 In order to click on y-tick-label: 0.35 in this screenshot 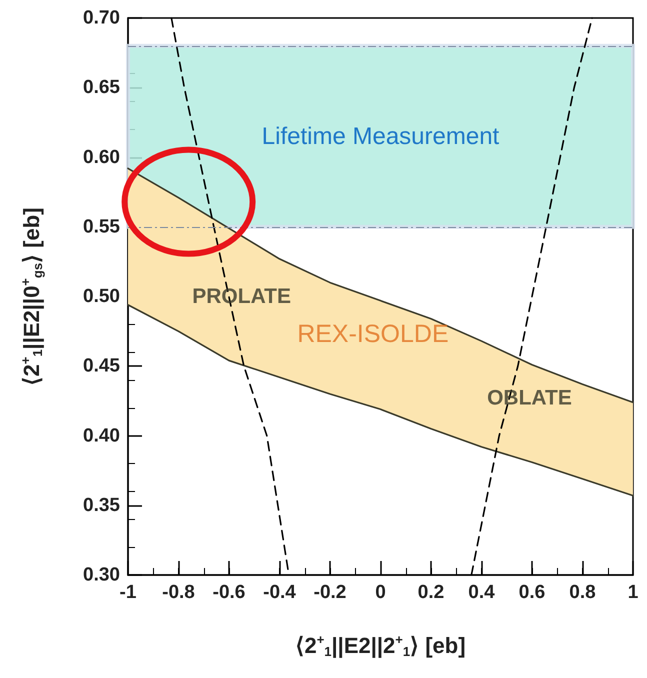, I will do `click(101, 505)`.